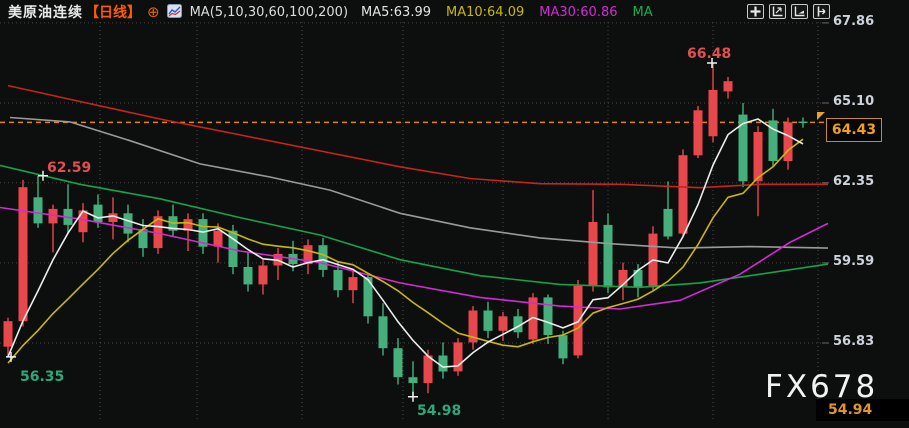 Image resolution: width=909 pixels, height=428 pixels. I want to click on crosshair-icon, so click(755, 11).